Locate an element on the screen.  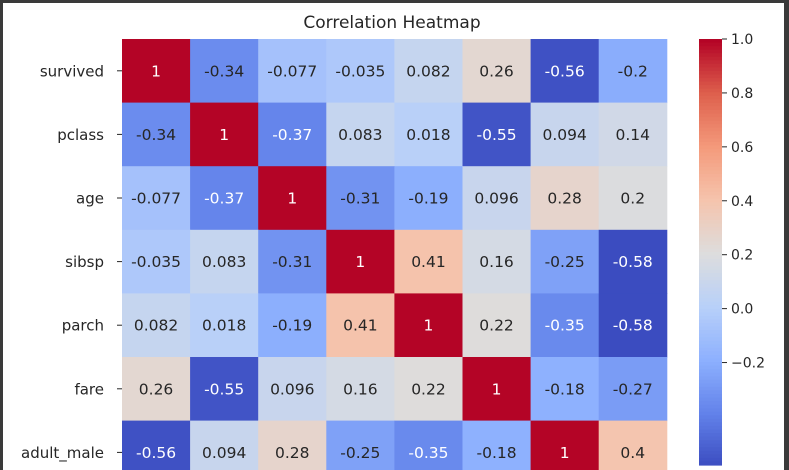
heatmap-cell-label-r3-c3: 1 is located at coordinates (360, 262).